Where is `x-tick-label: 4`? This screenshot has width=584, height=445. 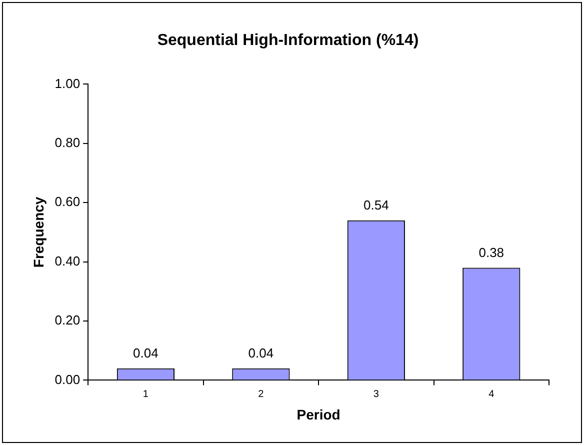
x-tick-label: 4 is located at coordinates (491, 394).